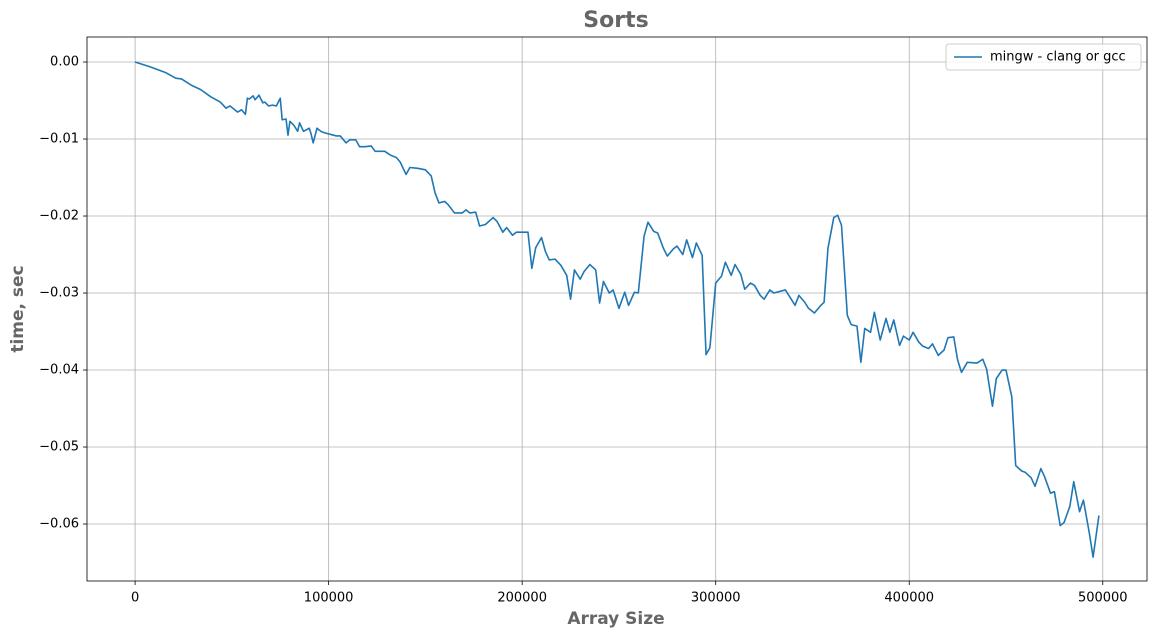  I want to click on chart-title: Sorts, so click(615, 20).